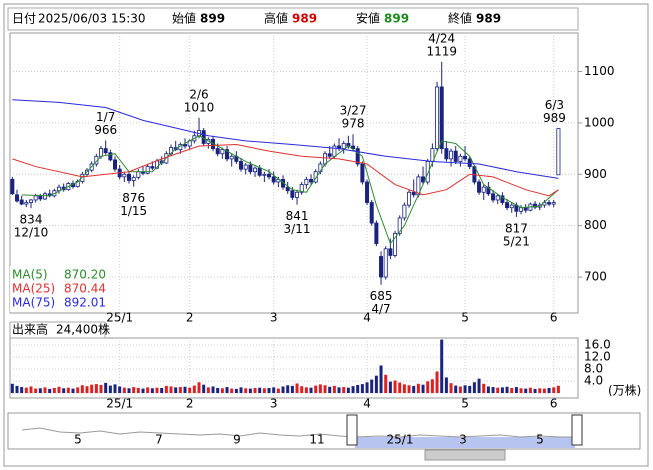 The height and width of the screenshot is (470, 653). What do you see at coordinates (199, 107) in the screenshot?
I see `annotation-value: 1010` at bounding box center [199, 107].